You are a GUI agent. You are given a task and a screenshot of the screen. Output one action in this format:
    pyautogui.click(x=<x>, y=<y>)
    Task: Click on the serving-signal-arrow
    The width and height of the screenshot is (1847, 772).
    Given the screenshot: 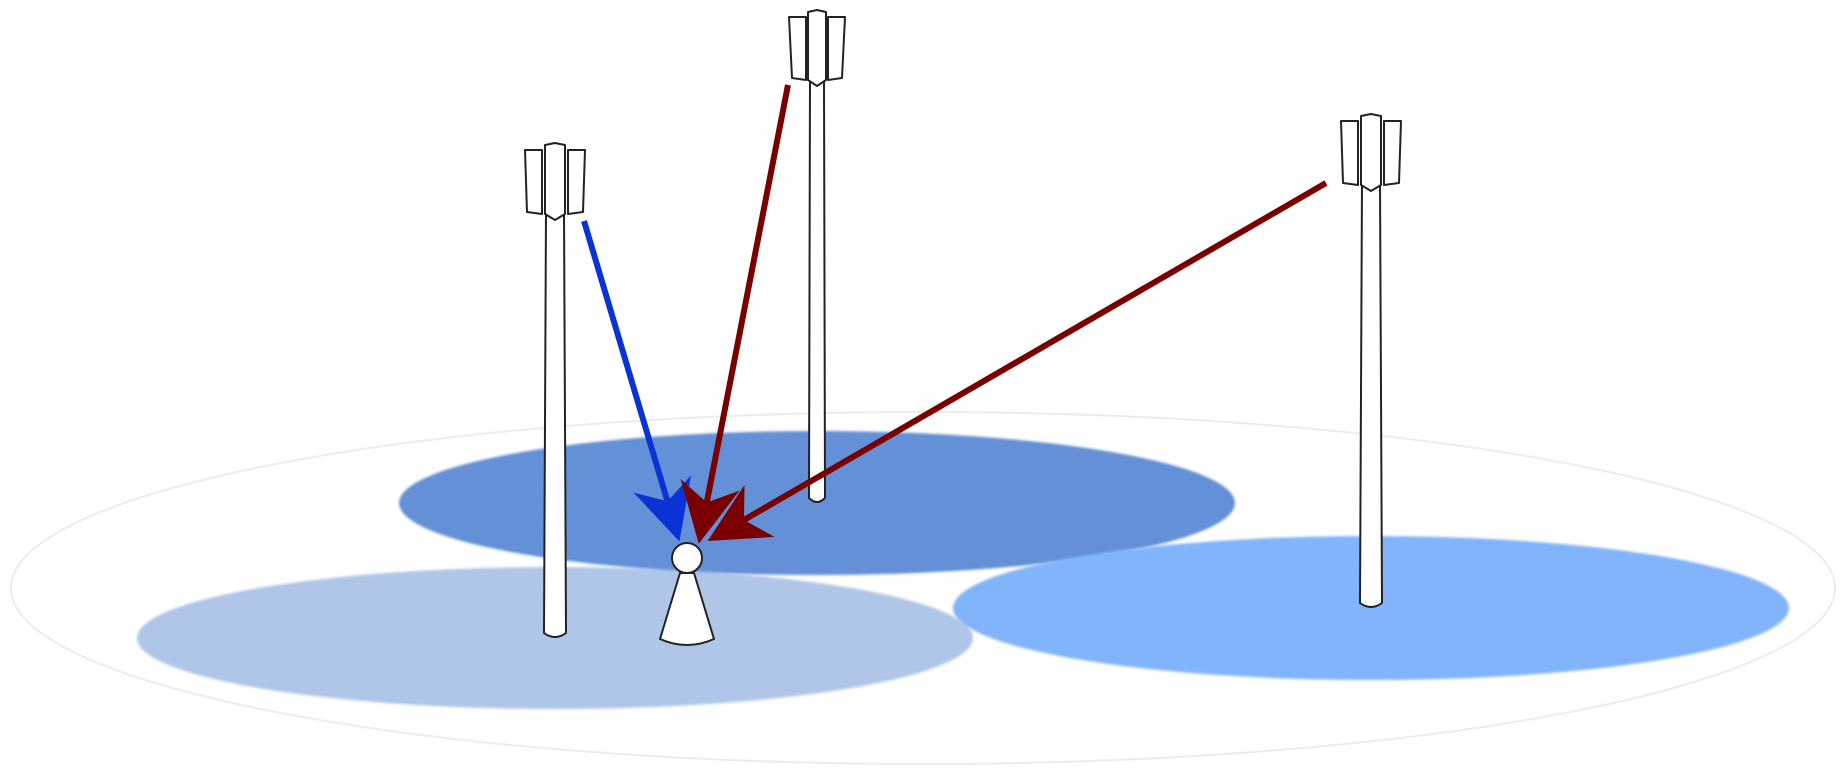 What is the action you would take?
    pyautogui.click(x=636, y=381)
    